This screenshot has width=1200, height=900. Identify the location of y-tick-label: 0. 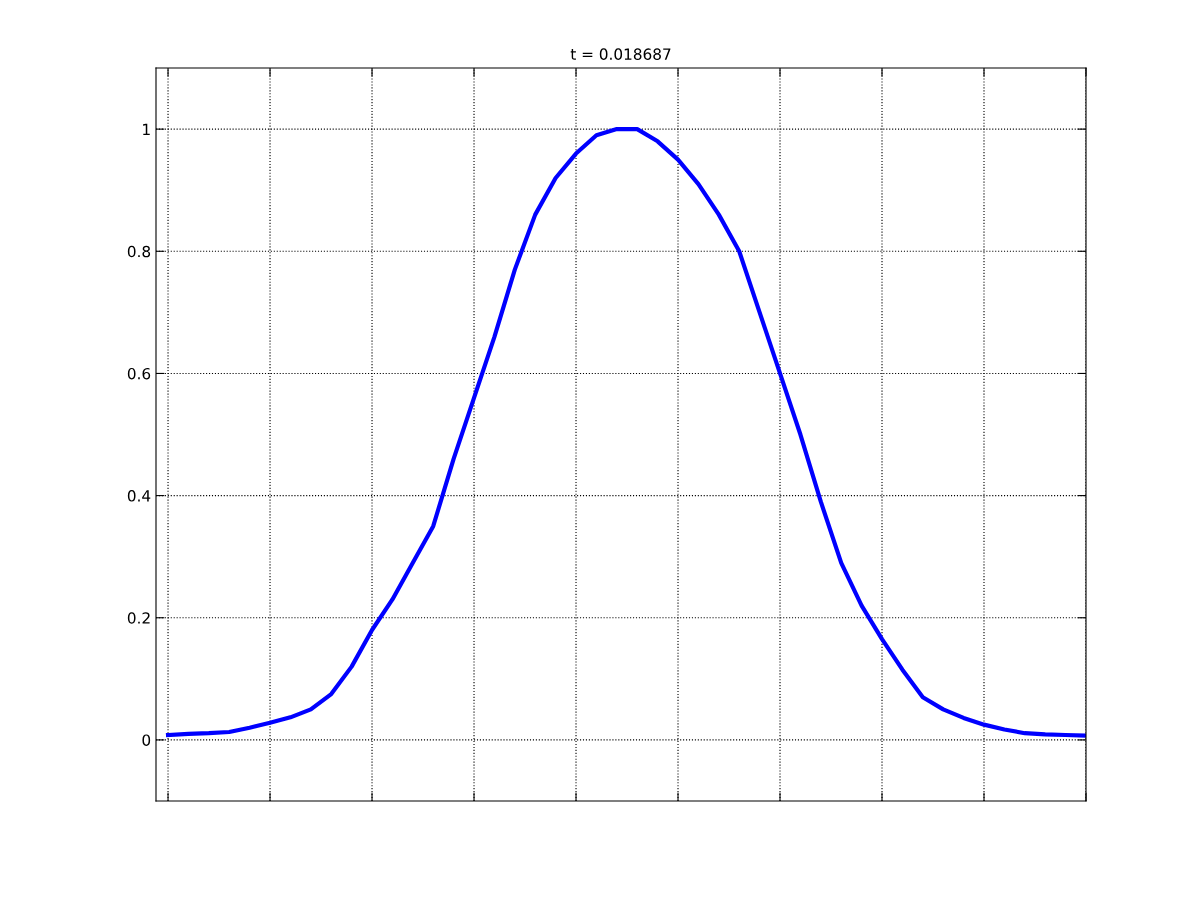
(146, 740).